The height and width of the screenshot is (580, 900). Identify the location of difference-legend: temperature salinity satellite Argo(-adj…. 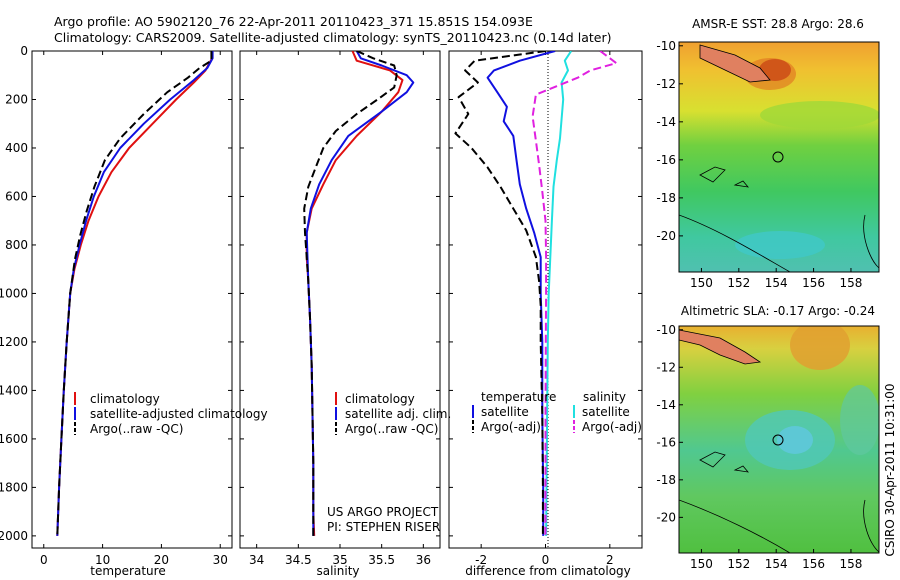
(557, 412).